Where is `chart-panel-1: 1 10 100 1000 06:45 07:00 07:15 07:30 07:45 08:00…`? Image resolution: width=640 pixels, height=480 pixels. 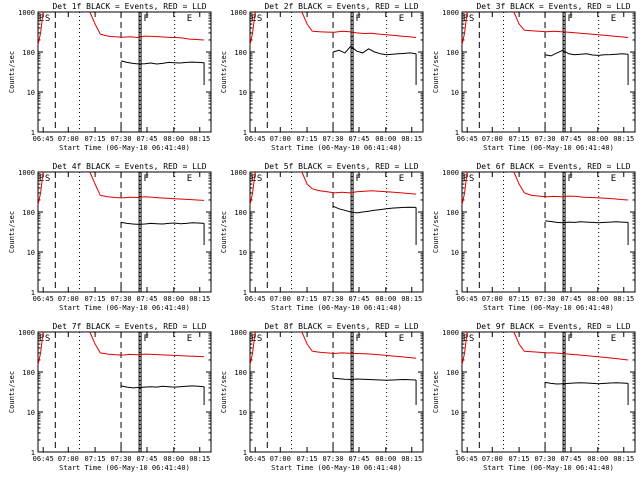 chart-panel-1: 1 10 100 1000 06:45 07:00 07:15 07:30 07:45 08:00… is located at coordinates (110, 77).